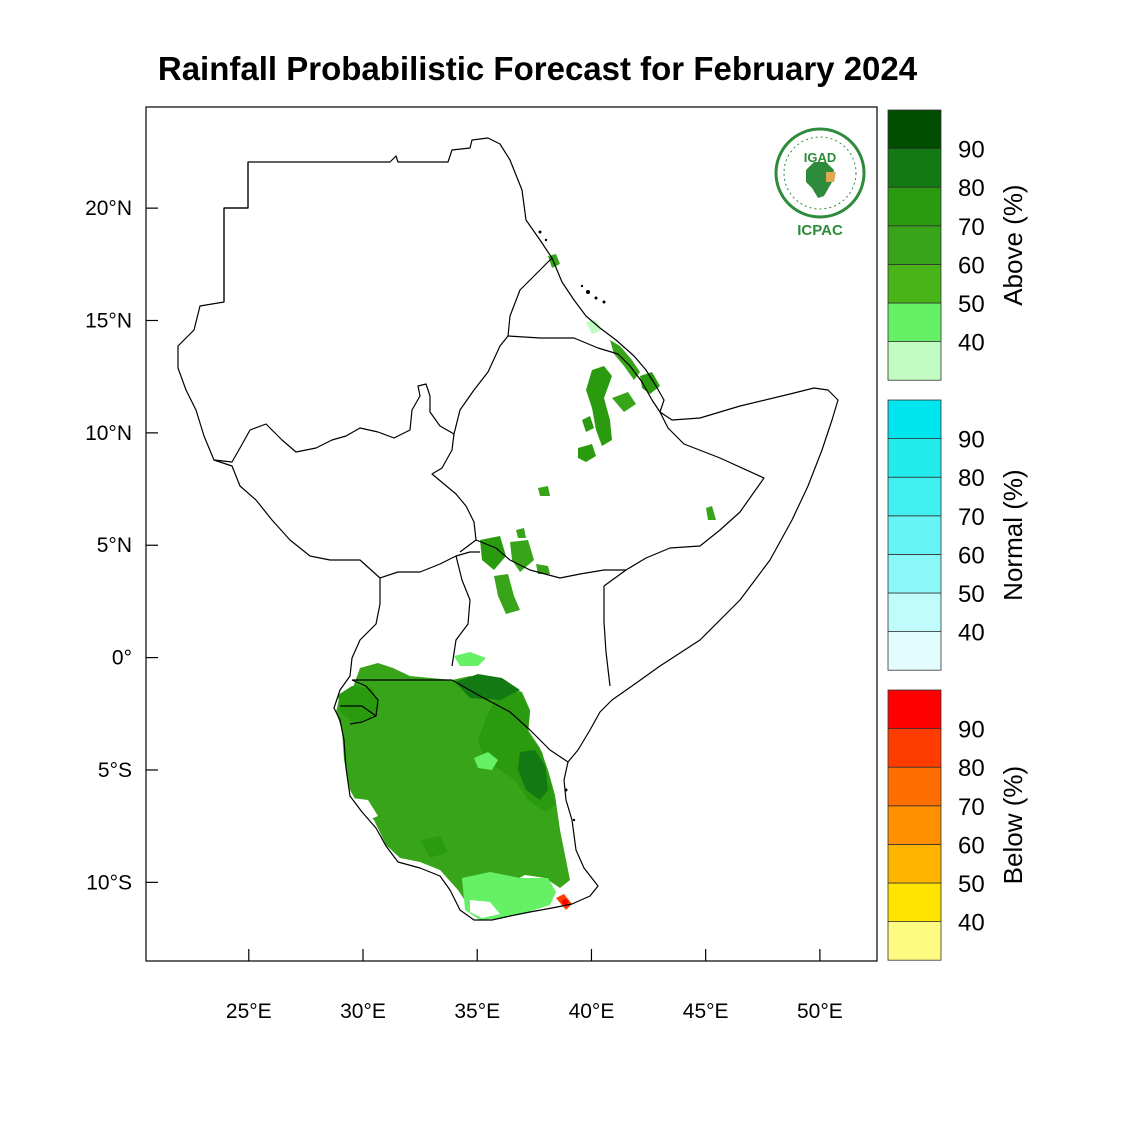  I want to click on y-tick-label: 5°S, so click(115, 770).